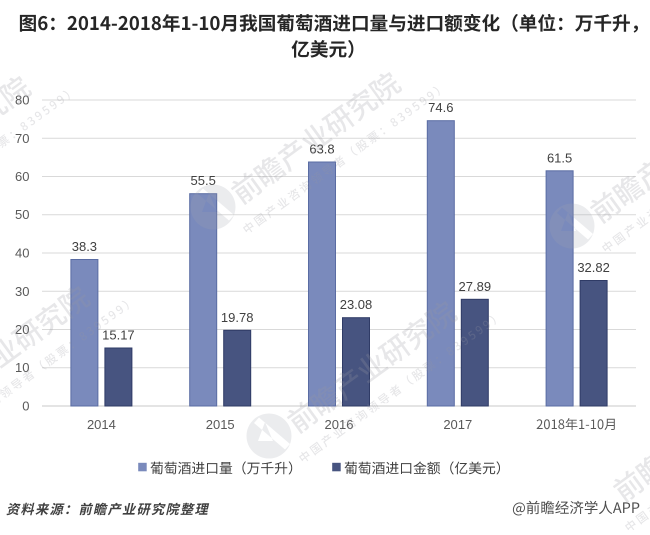  Describe the element at coordinates (203, 180) in the screenshot. I see `svg-text: 55.5` at that location.